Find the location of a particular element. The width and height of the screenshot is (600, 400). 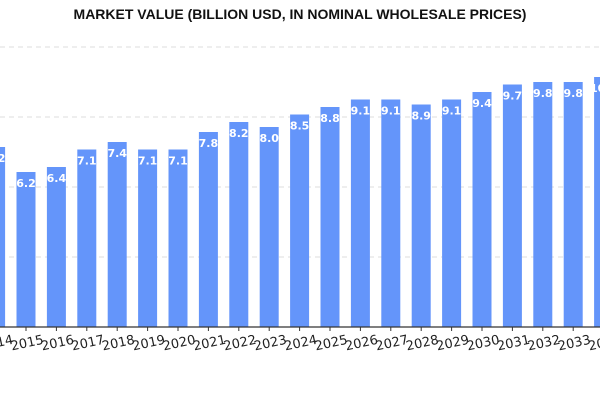

data-label: 7.2 is located at coordinates (2, 158).